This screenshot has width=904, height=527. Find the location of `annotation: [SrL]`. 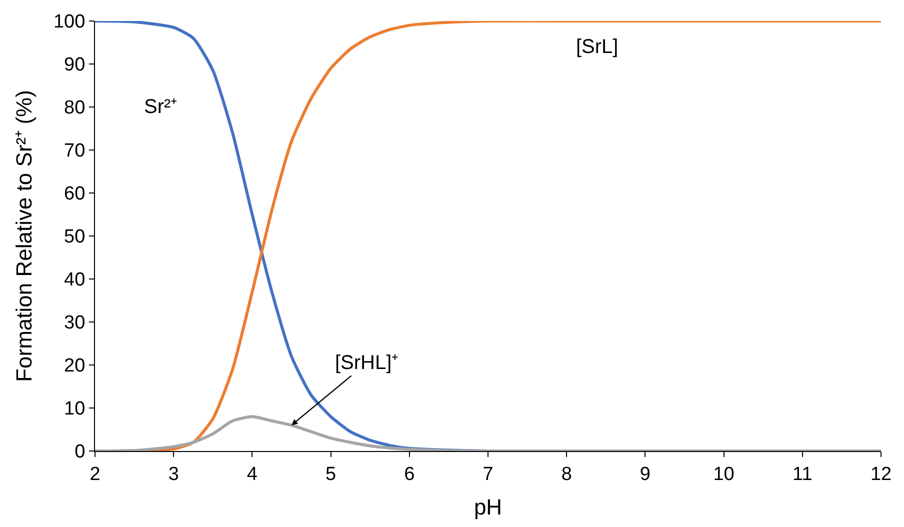

annotation: [SrL] is located at coordinates (597, 47).